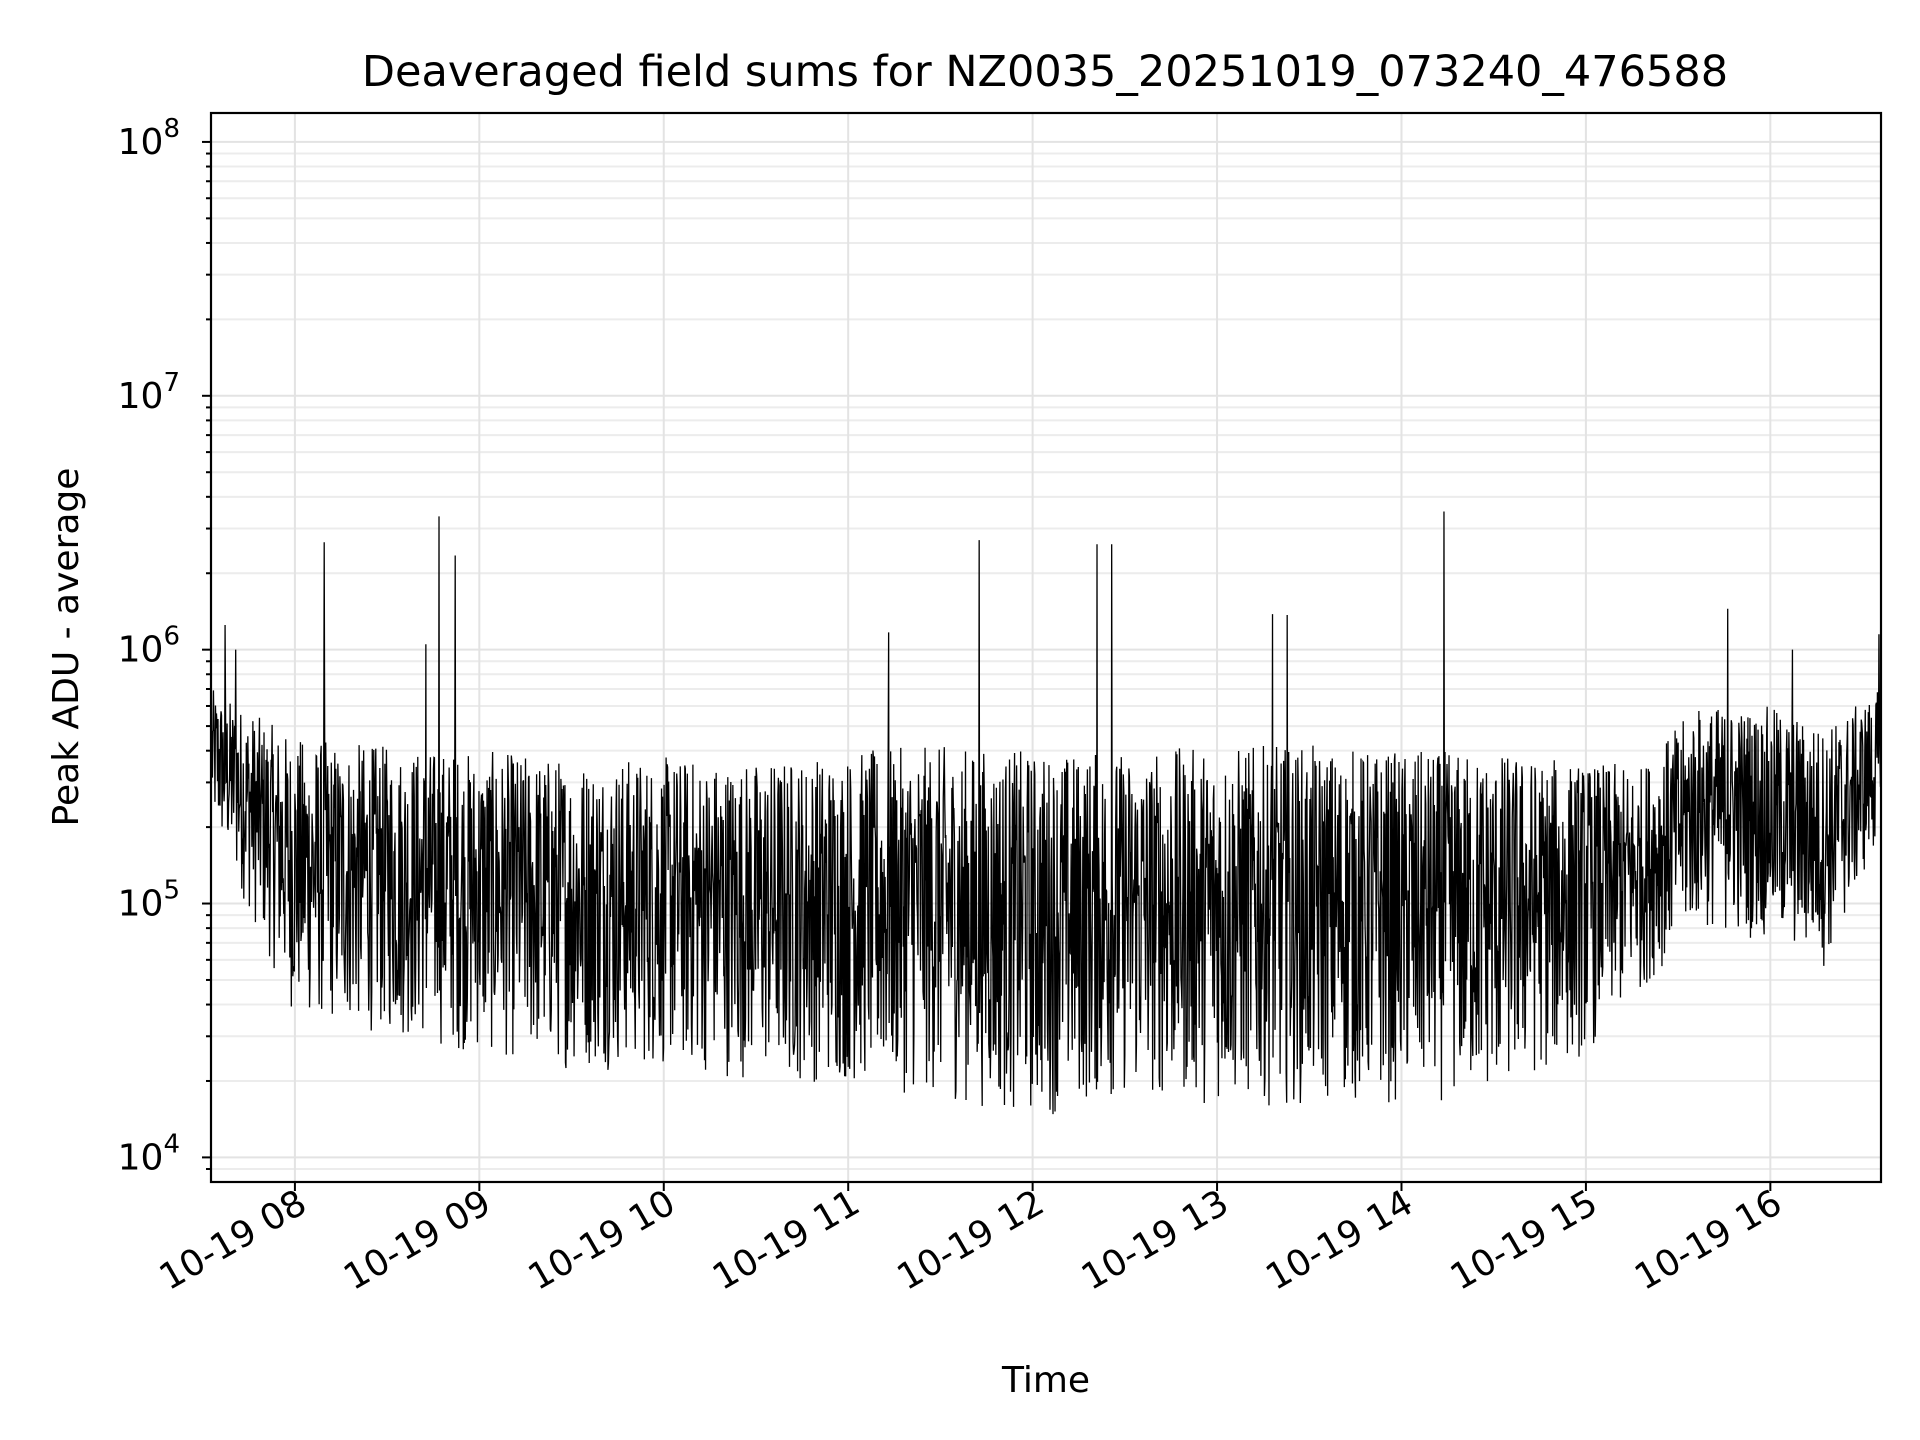 The width and height of the screenshot is (1920, 1440). What do you see at coordinates (149, 138) in the screenshot?
I see `y-tick-label: 10⁸` at bounding box center [149, 138].